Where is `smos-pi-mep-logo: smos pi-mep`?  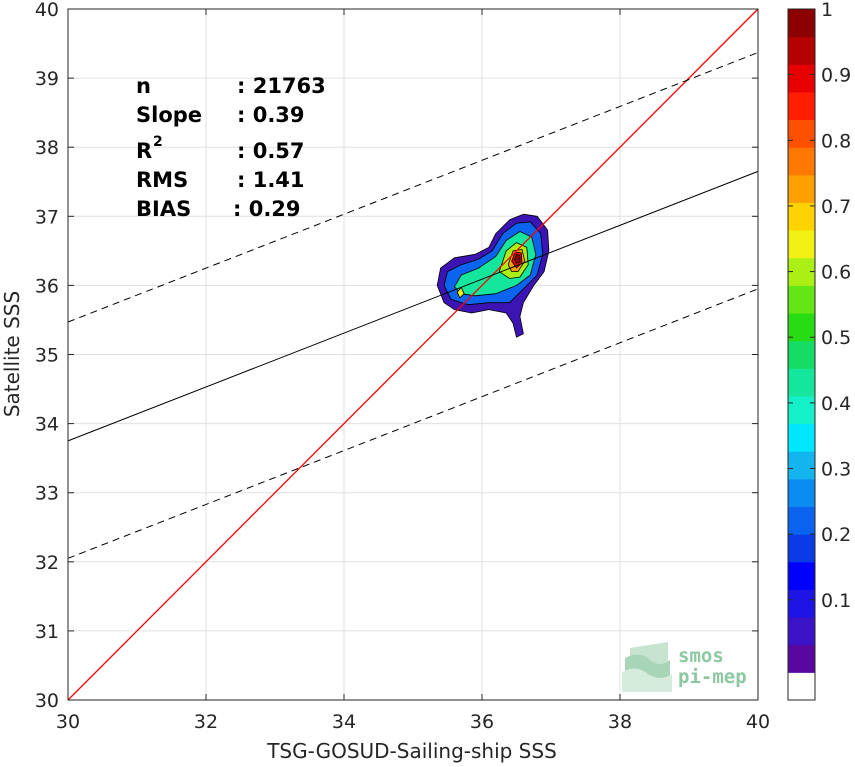
smos-pi-mep-logo: smos pi-mep is located at coordinates (684, 667).